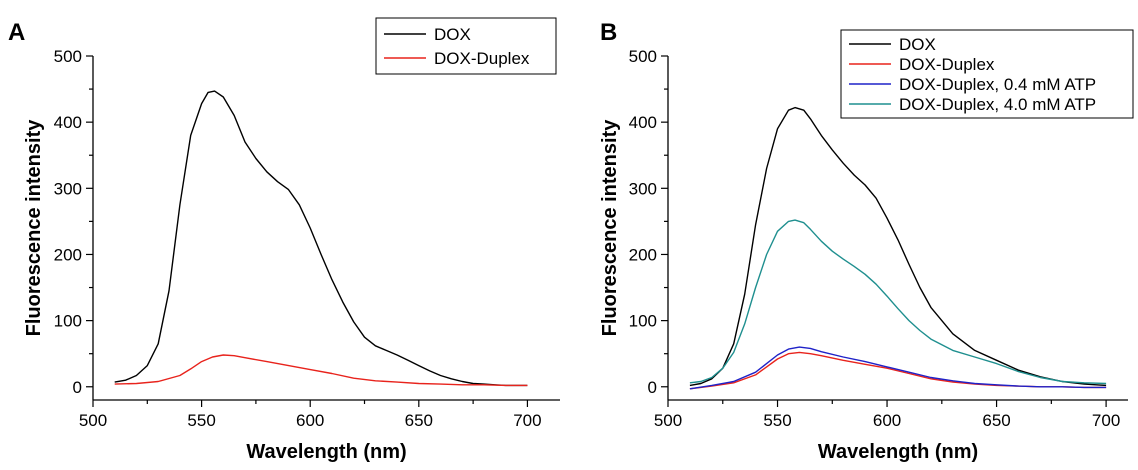  Describe the element at coordinates (610, 228) in the screenshot. I see `panel-b-y-axis-label: Fluorescence intensity` at that location.